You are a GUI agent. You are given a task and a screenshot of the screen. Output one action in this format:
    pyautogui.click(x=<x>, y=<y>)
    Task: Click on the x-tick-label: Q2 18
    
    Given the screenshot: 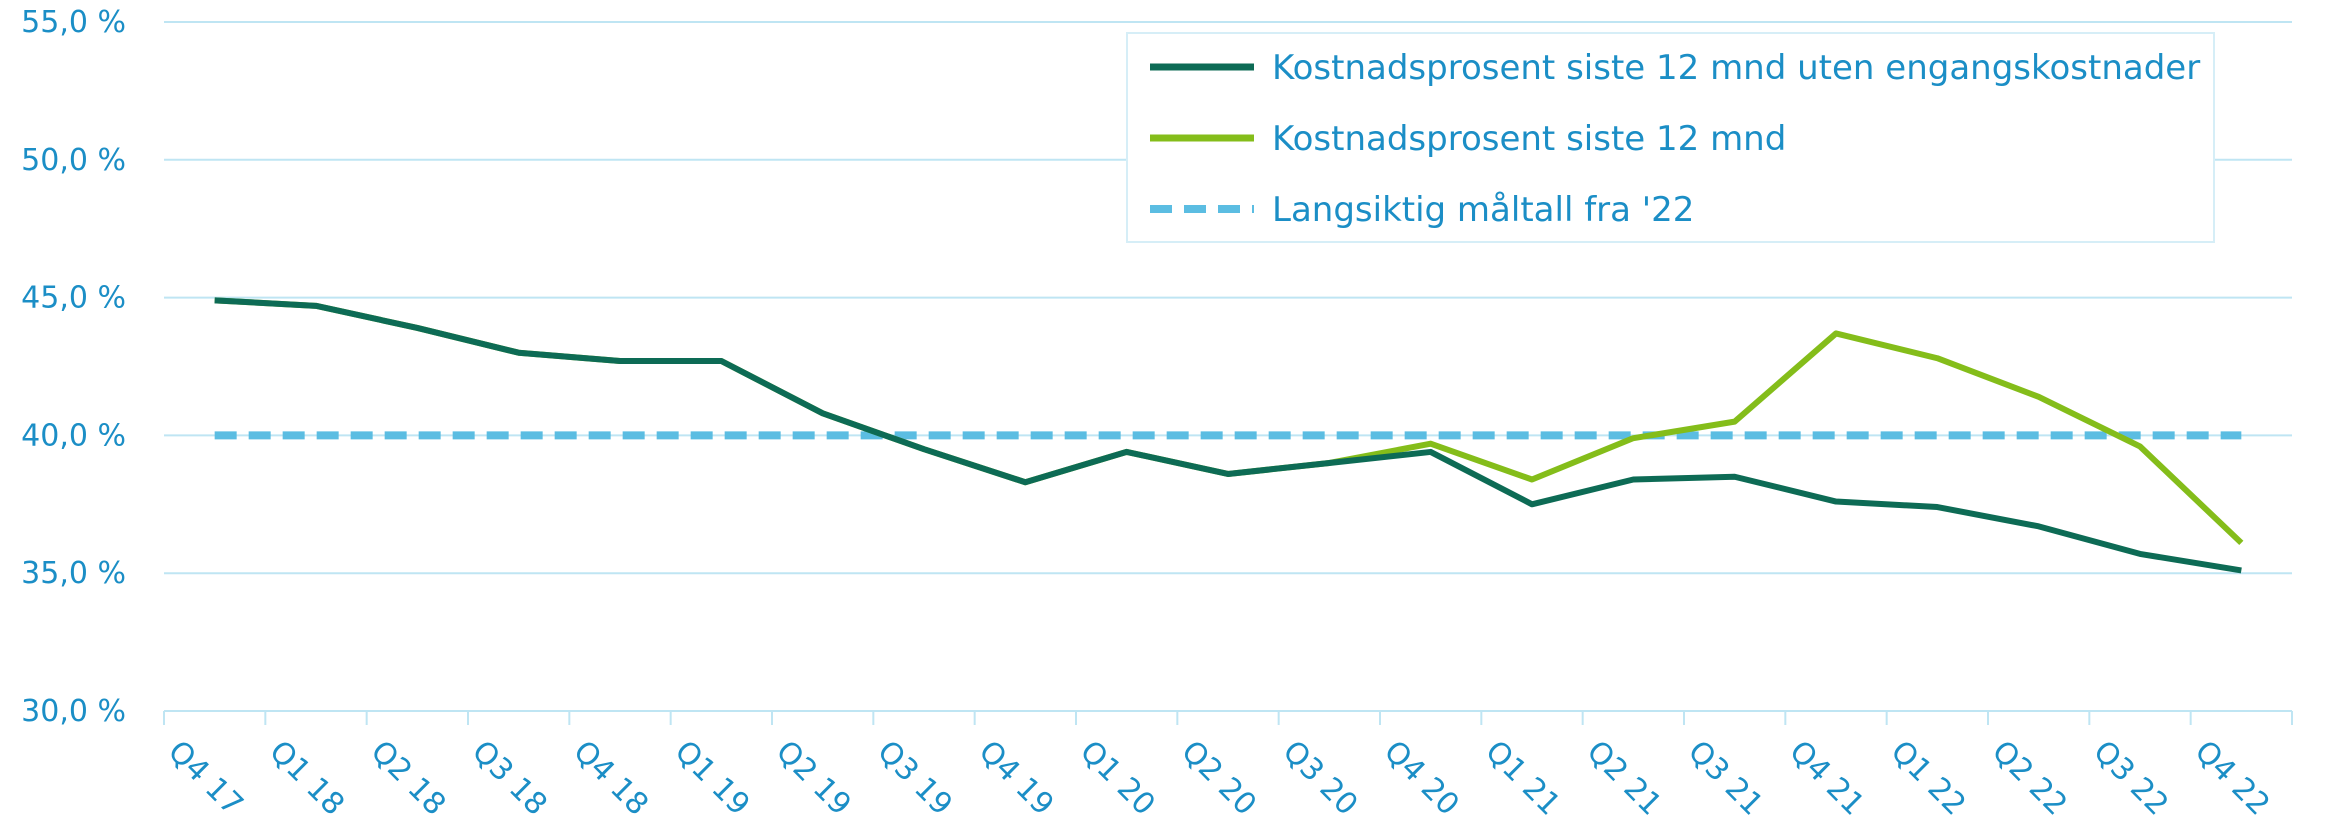 What is the action you would take?
    pyautogui.click(x=408, y=778)
    